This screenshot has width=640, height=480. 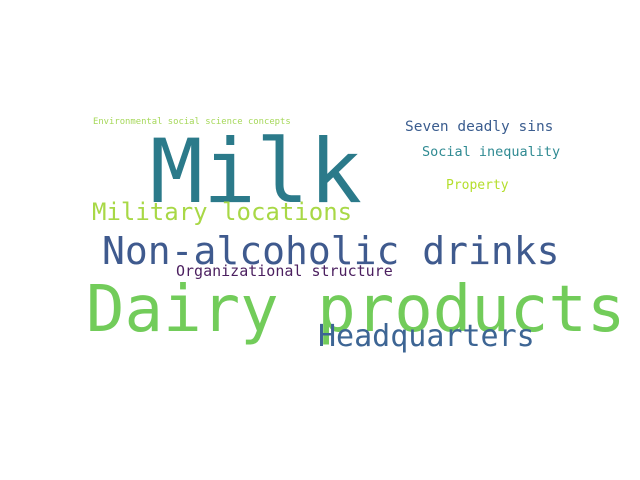 What do you see at coordinates (477, 185) in the screenshot?
I see `word-property: Property` at bounding box center [477, 185].